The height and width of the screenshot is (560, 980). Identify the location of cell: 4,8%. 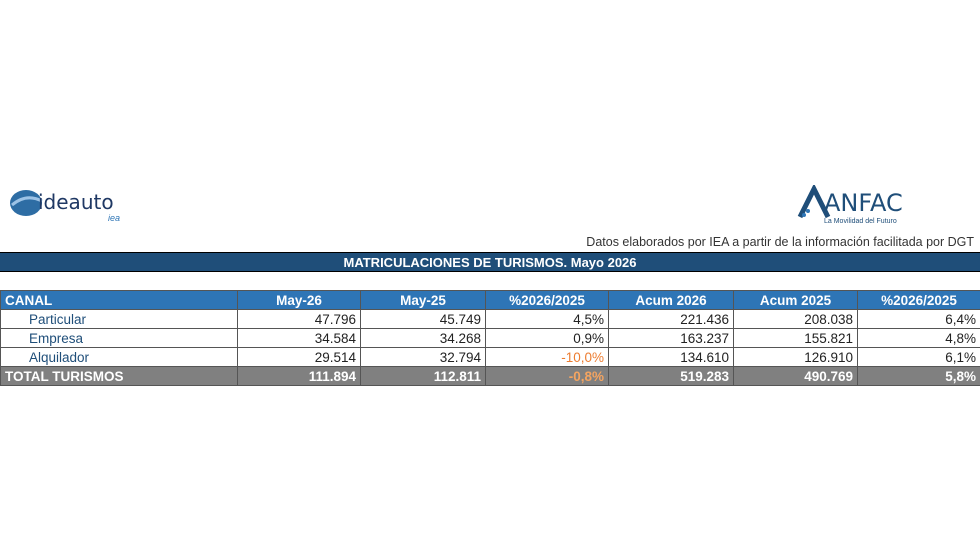
(918, 338).